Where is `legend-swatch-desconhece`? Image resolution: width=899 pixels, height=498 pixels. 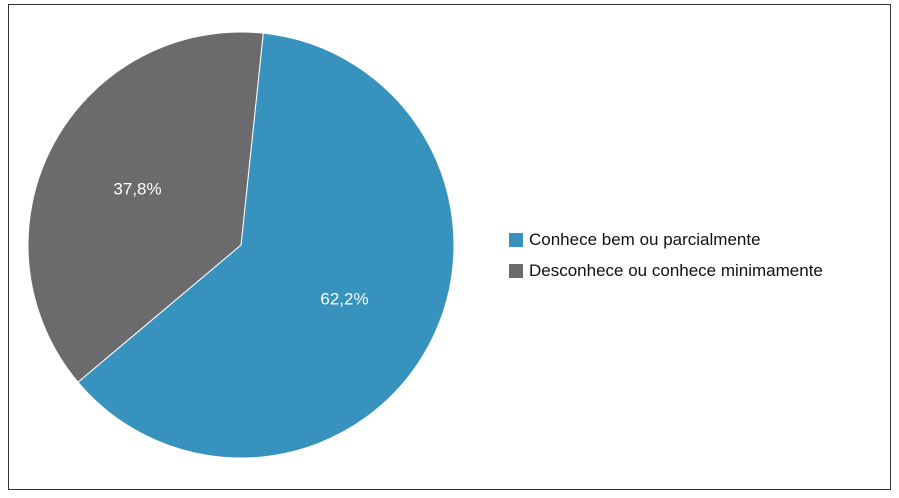 legend-swatch-desconhece is located at coordinates (516, 270).